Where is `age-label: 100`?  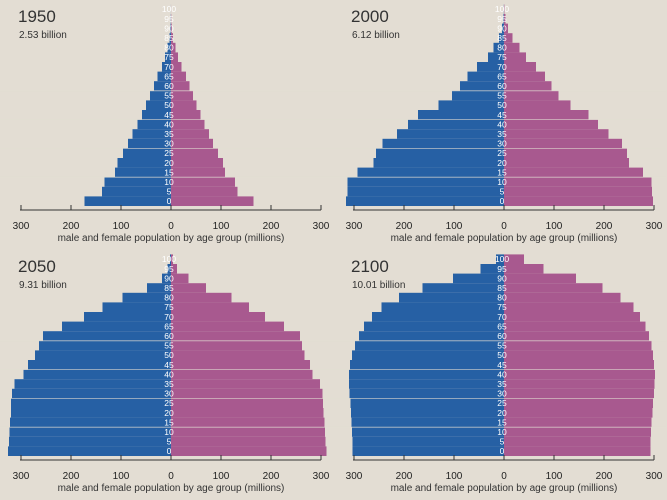 age-label: 100 is located at coordinates (502, 259).